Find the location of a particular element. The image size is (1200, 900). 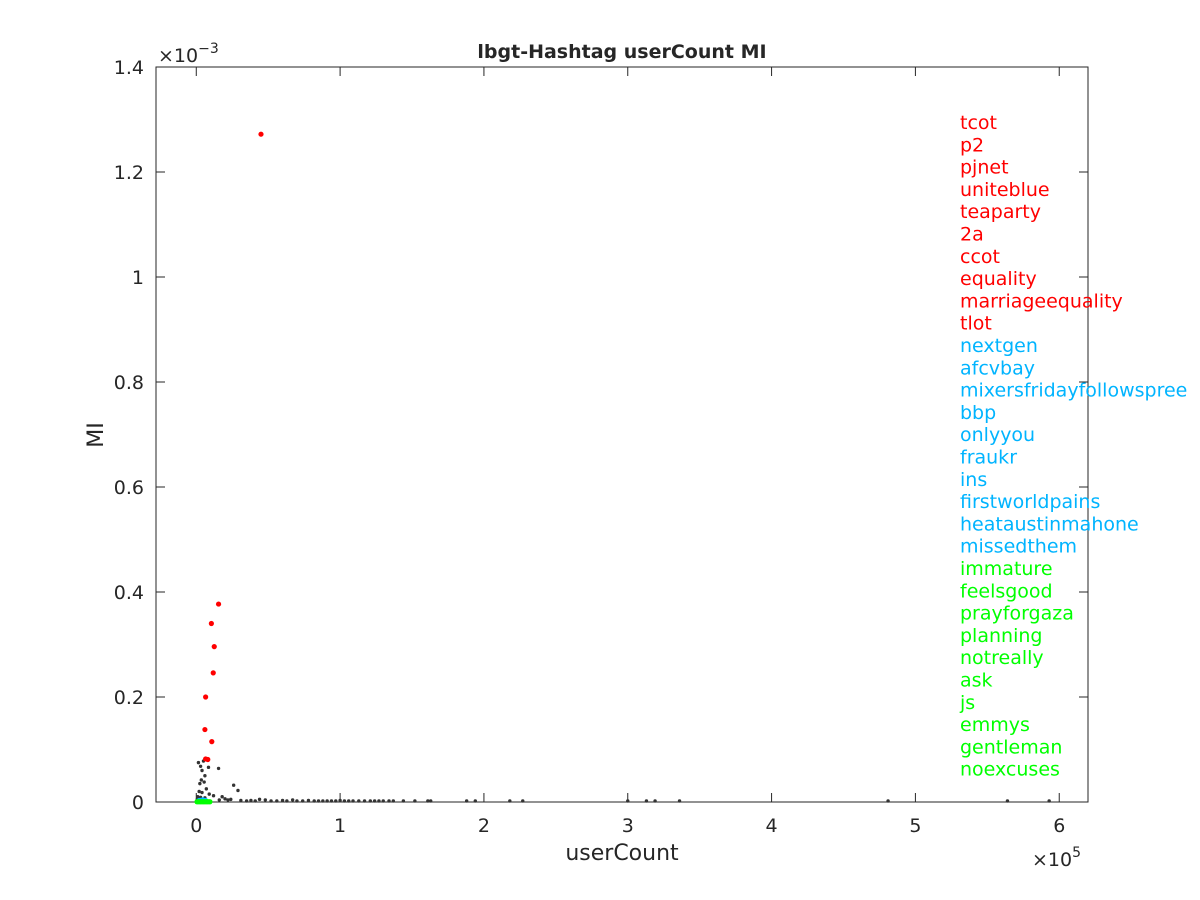

hashtag-label: ask is located at coordinates (976, 681).